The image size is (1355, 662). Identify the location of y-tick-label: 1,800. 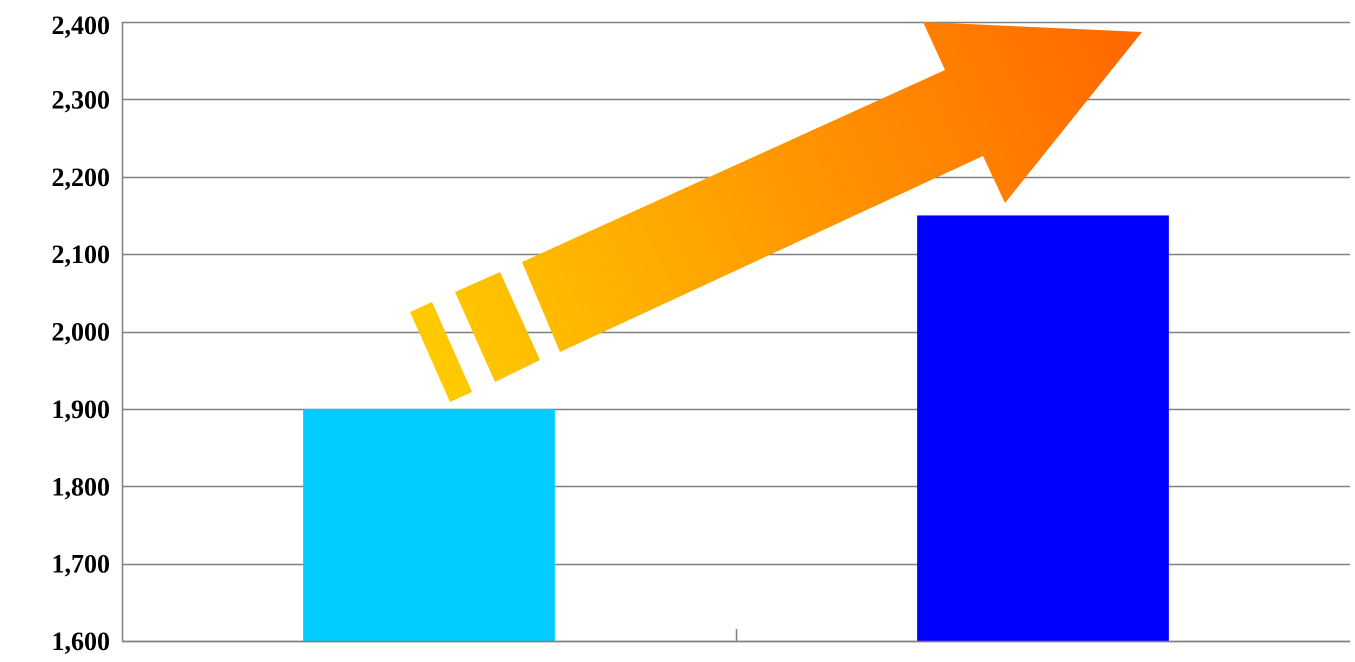
(81, 486).